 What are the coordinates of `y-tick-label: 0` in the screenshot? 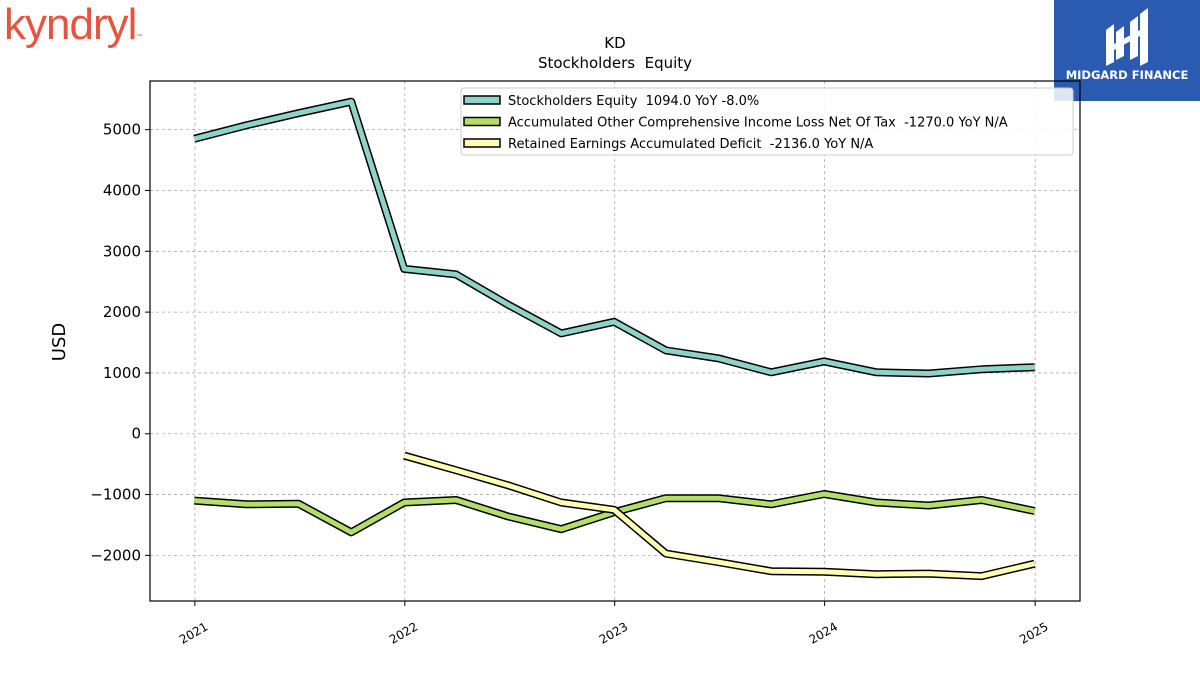 It's located at (136, 434).